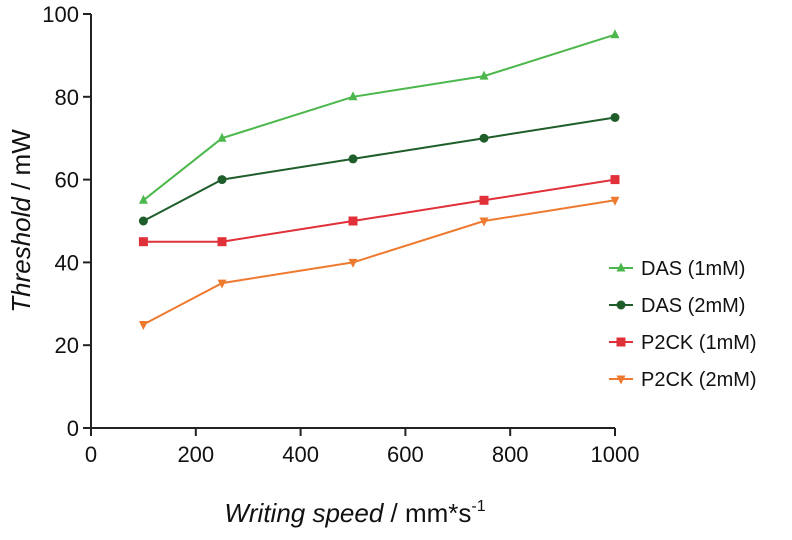 This screenshot has height=540, width=792. I want to click on legend-item: P2CK (2mM), so click(683, 380).